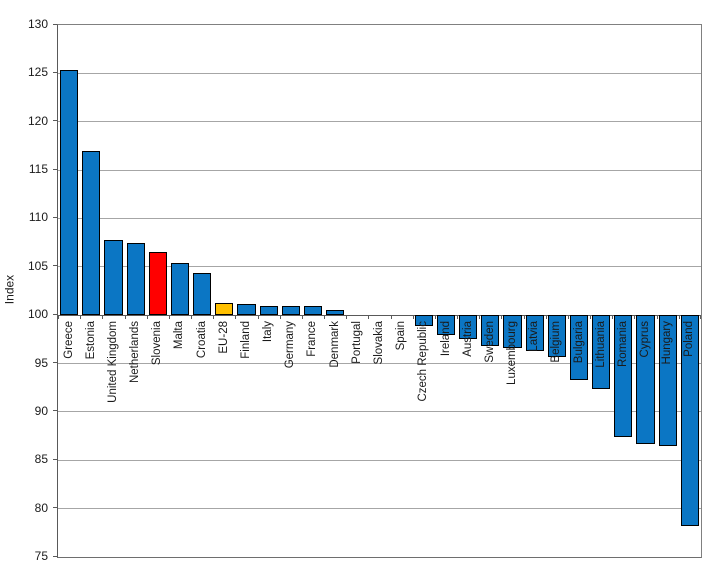  Describe the element at coordinates (578, 342) in the screenshot. I see `category-label-bulgaria: Bulgaria` at that location.